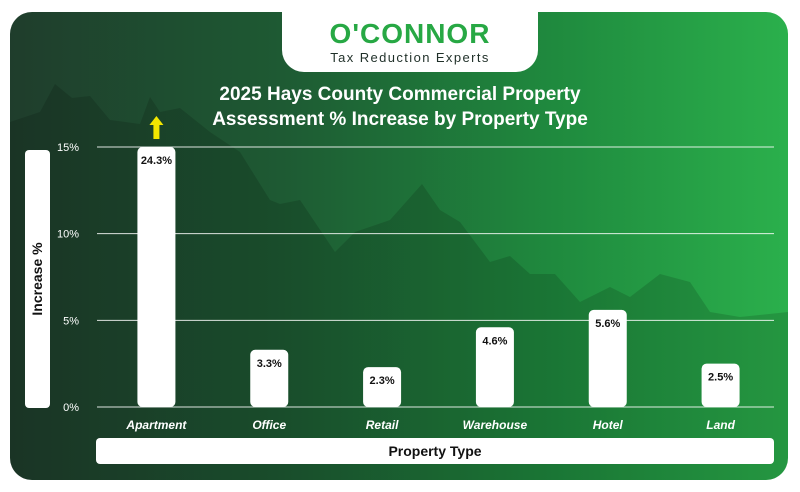 The height and width of the screenshot is (492, 800). What do you see at coordinates (495, 425) in the screenshot?
I see `category-label-warehouse: Warehouse` at bounding box center [495, 425].